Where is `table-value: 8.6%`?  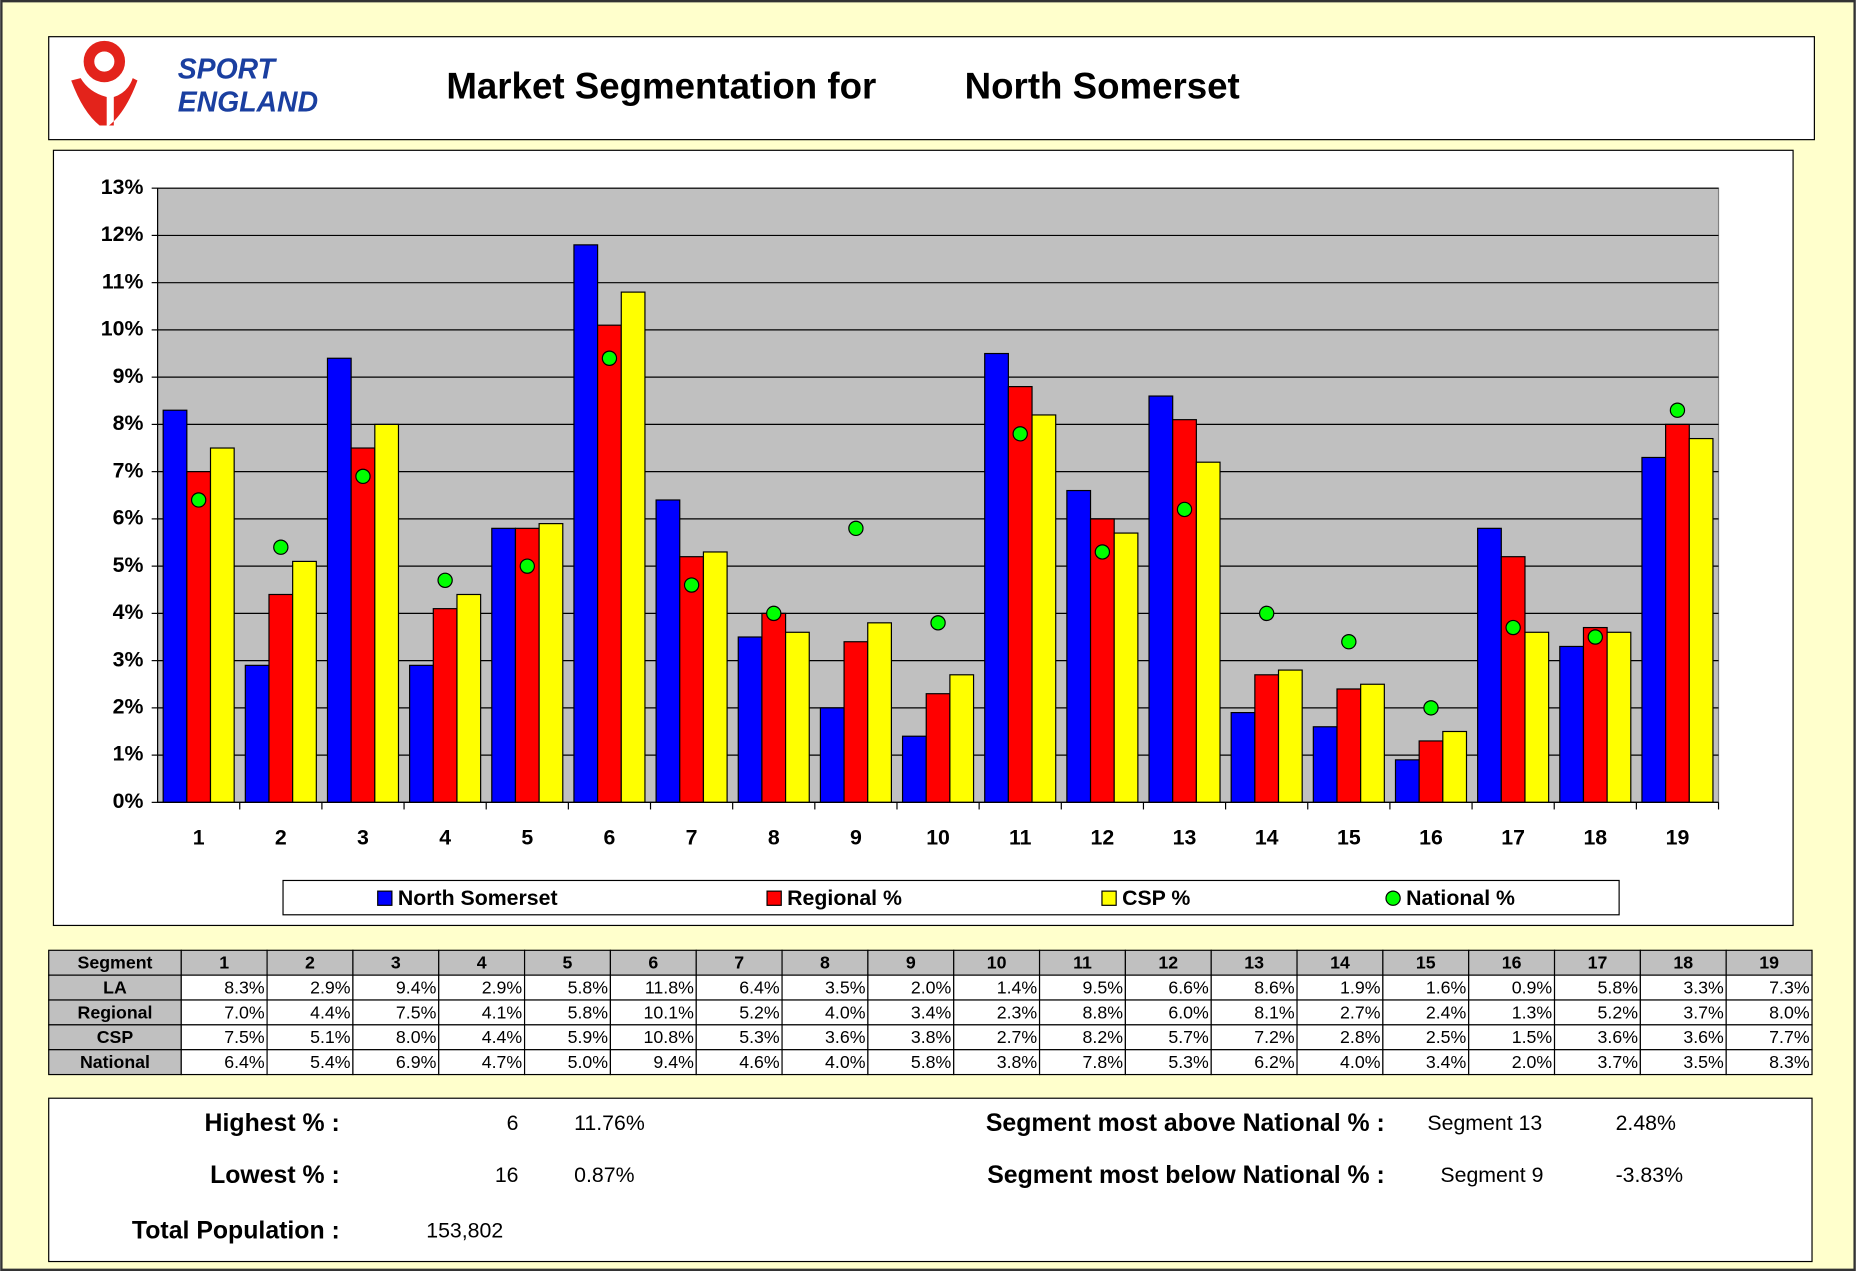
table-value: 8.6% is located at coordinates (1274, 987).